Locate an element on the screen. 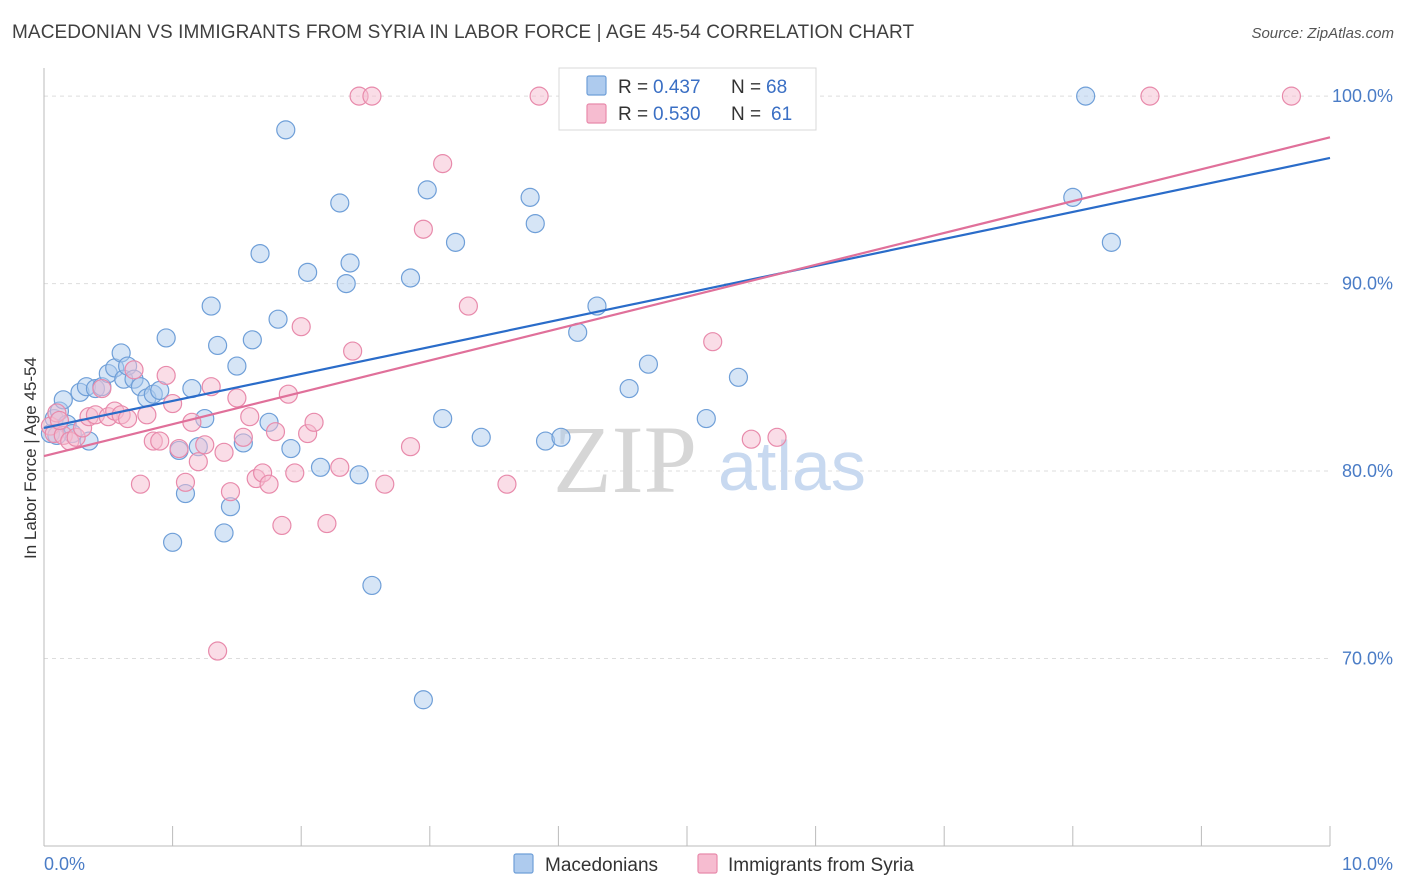  legend-r-label-1: R = is located at coordinates (633, 87).